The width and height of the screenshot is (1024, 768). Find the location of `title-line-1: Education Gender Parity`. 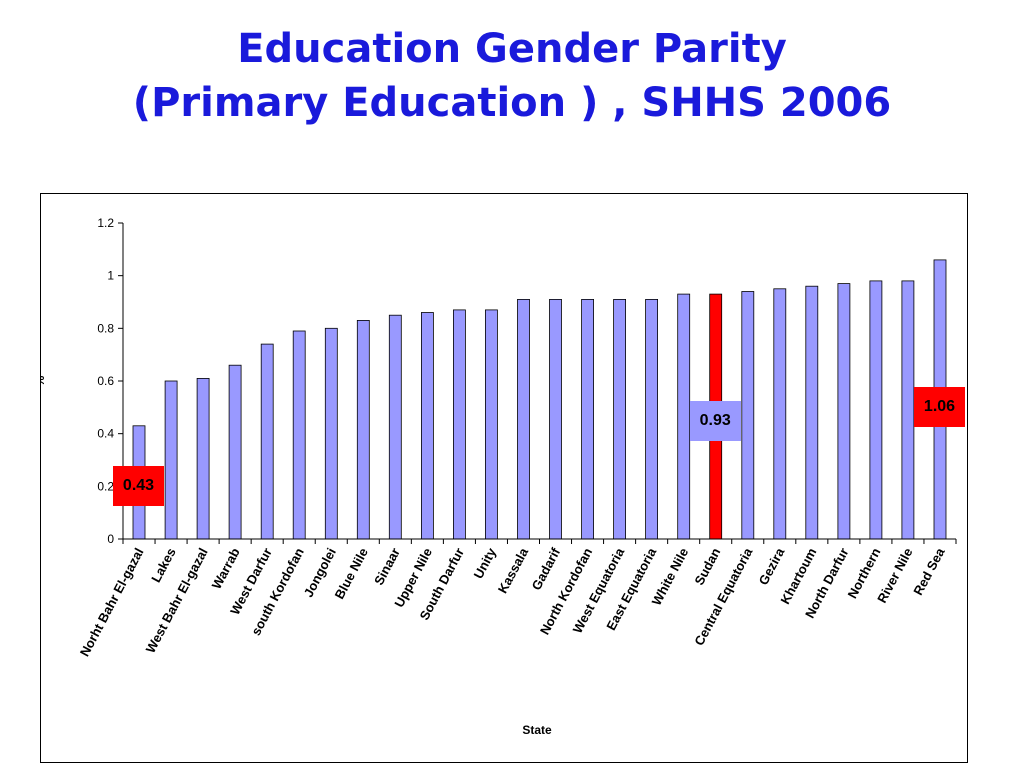

title-line-1: Education Gender Parity is located at coordinates (512, 49).